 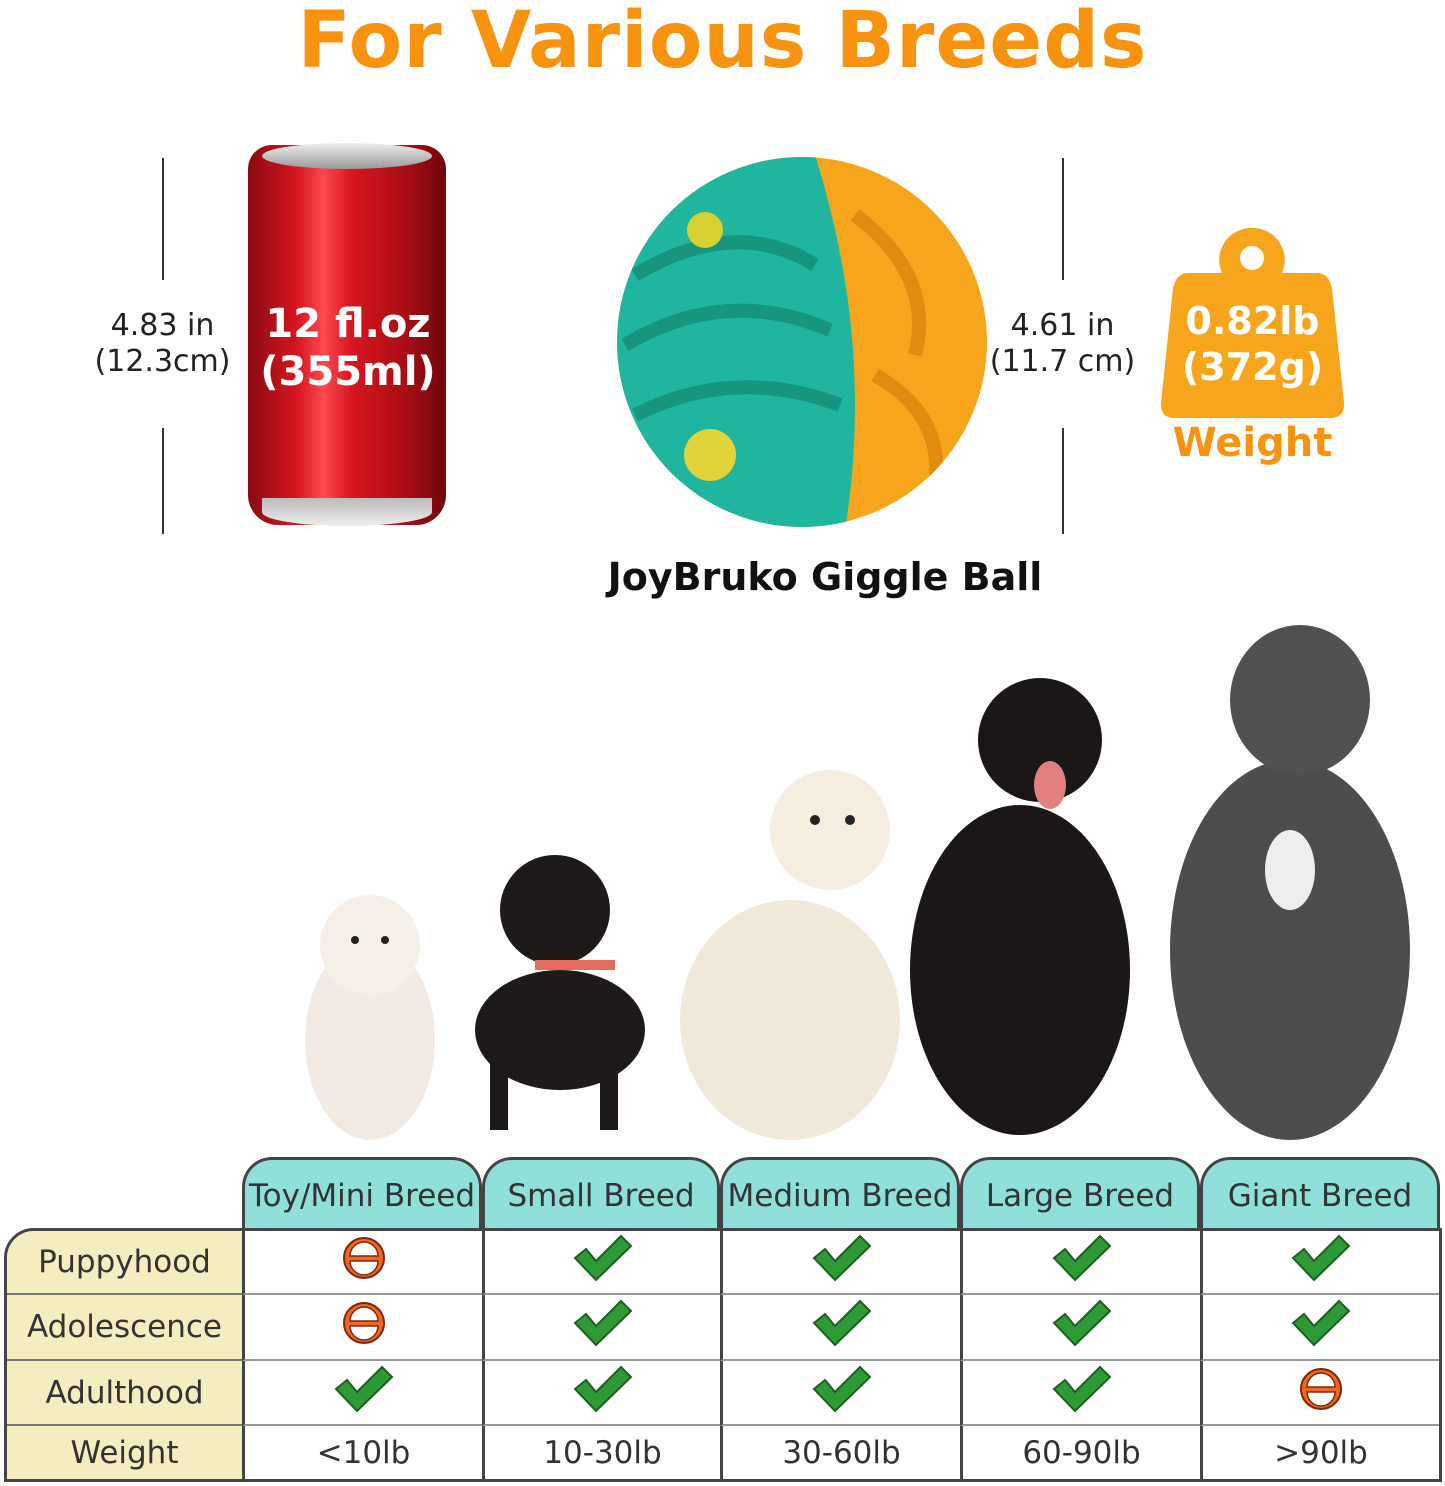 What do you see at coordinates (348, 348) in the screenshot?
I see `can-volume: 12 fl.oz (355ml)` at bounding box center [348, 348].